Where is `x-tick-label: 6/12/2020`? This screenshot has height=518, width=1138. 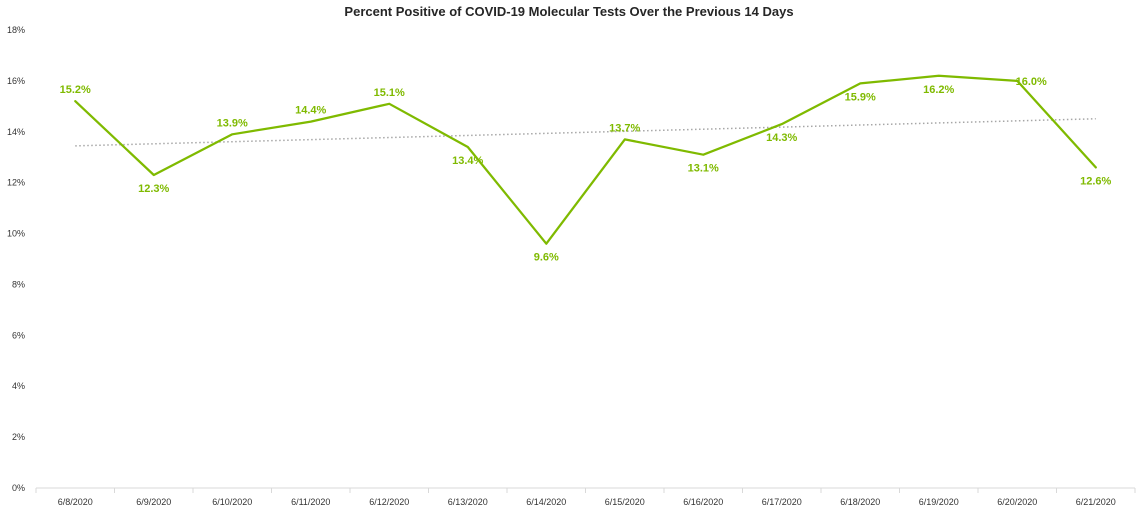
x-tick-label: 6/12/2020 is located at coordinates (389, 502).